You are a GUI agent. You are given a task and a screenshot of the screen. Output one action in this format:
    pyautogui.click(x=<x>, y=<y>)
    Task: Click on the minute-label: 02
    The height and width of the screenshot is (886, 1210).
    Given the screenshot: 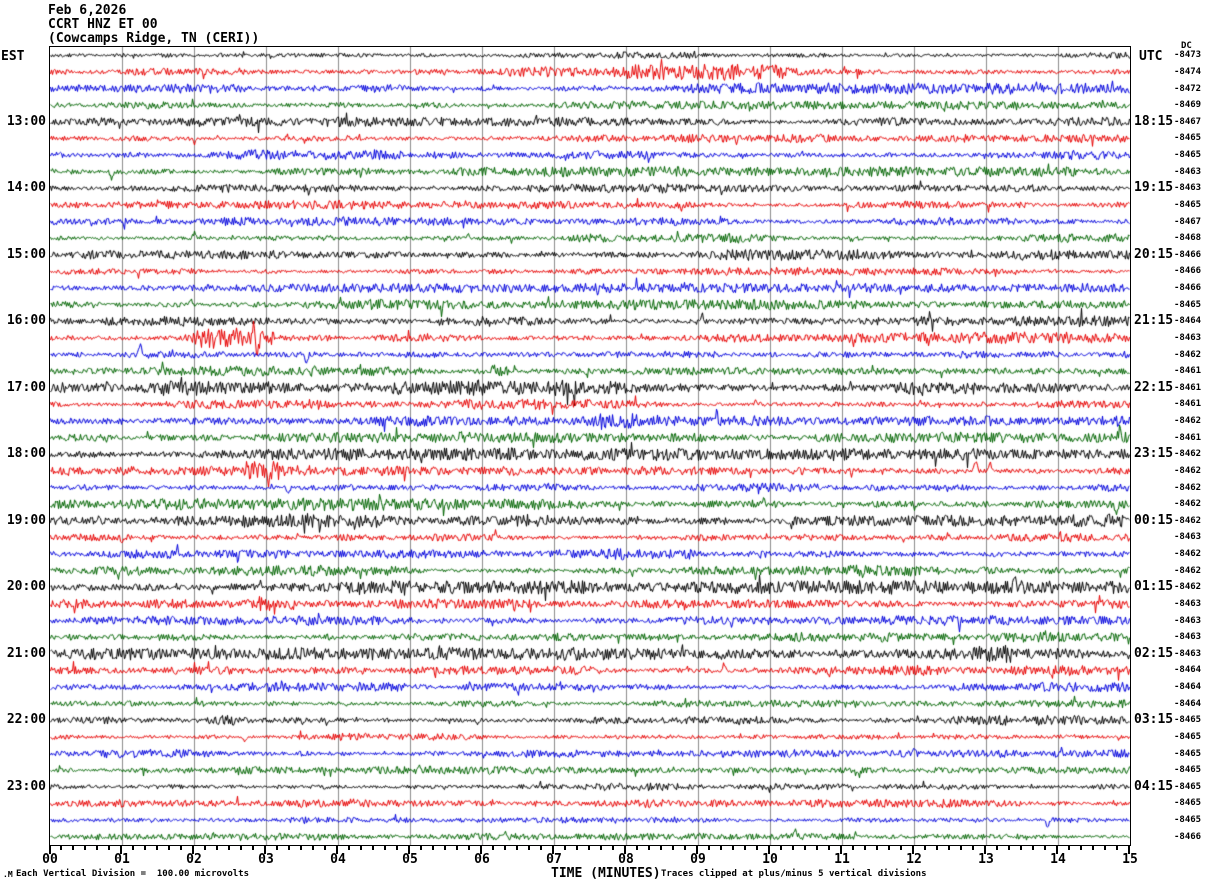 What is the action you would take?
    pyautogui.click(x=194, y=859)
    